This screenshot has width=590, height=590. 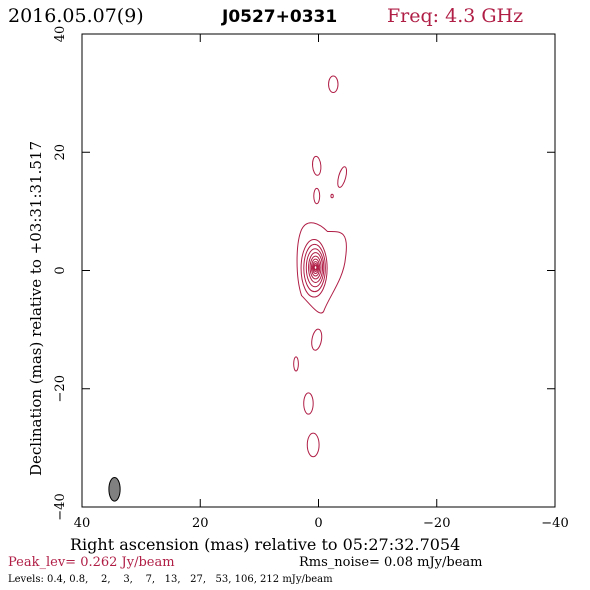 What do you see at coordinates (60, 388) in the screenshot?
I see `y-tick-label: −20` at bounding box center [60, 388].